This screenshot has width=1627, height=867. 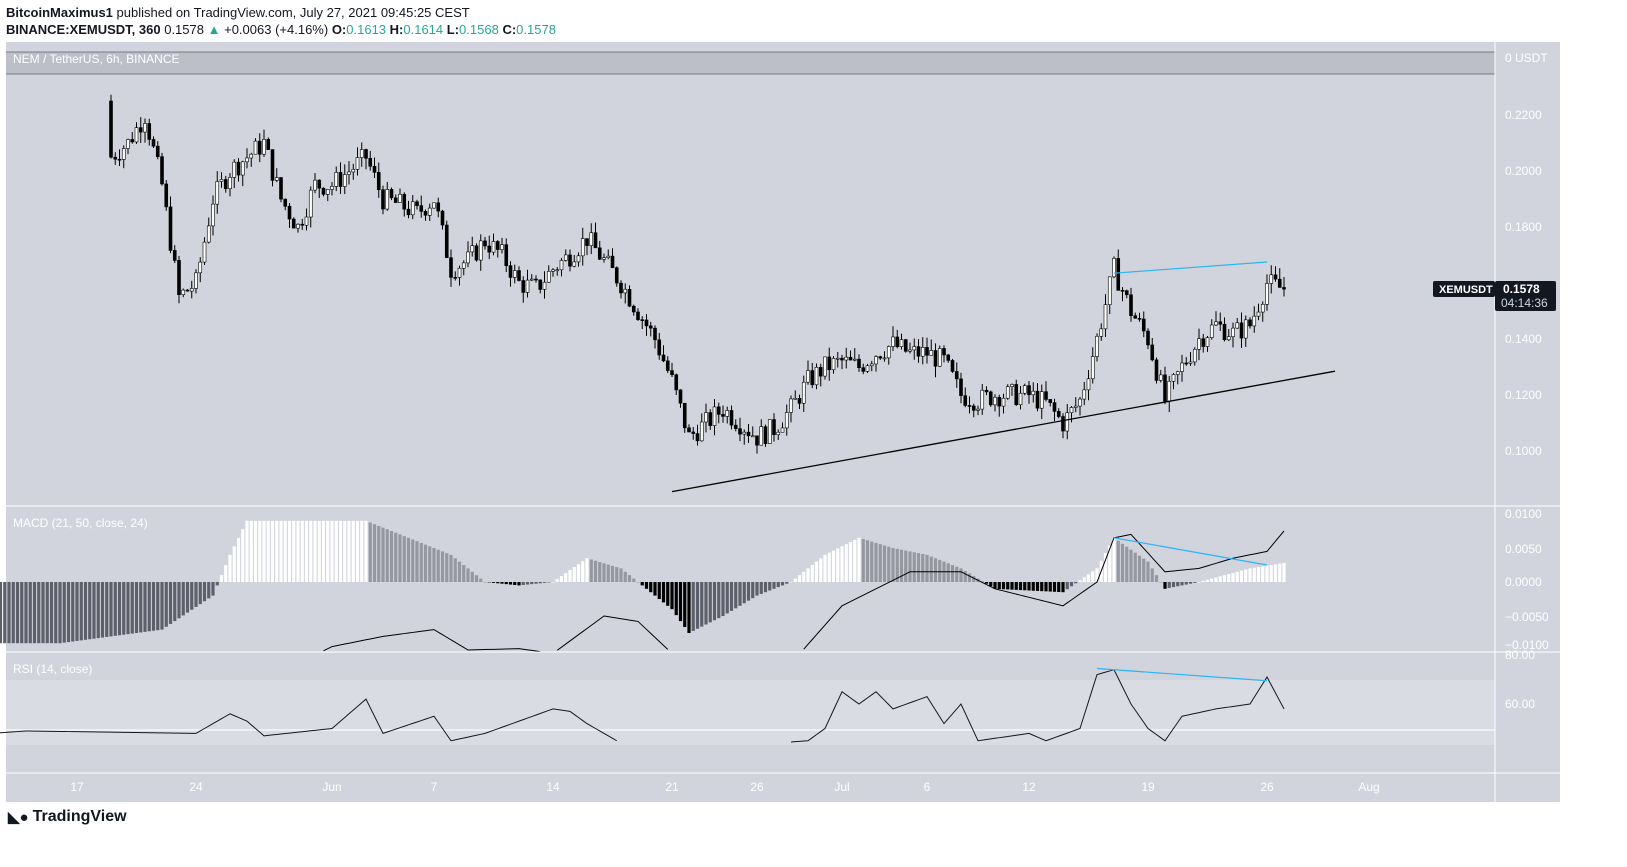 What do you see at coordinates (214, 29) in the screenshot?
I see `up-arrow-icon: ▲` at bounding box center [214, 29].